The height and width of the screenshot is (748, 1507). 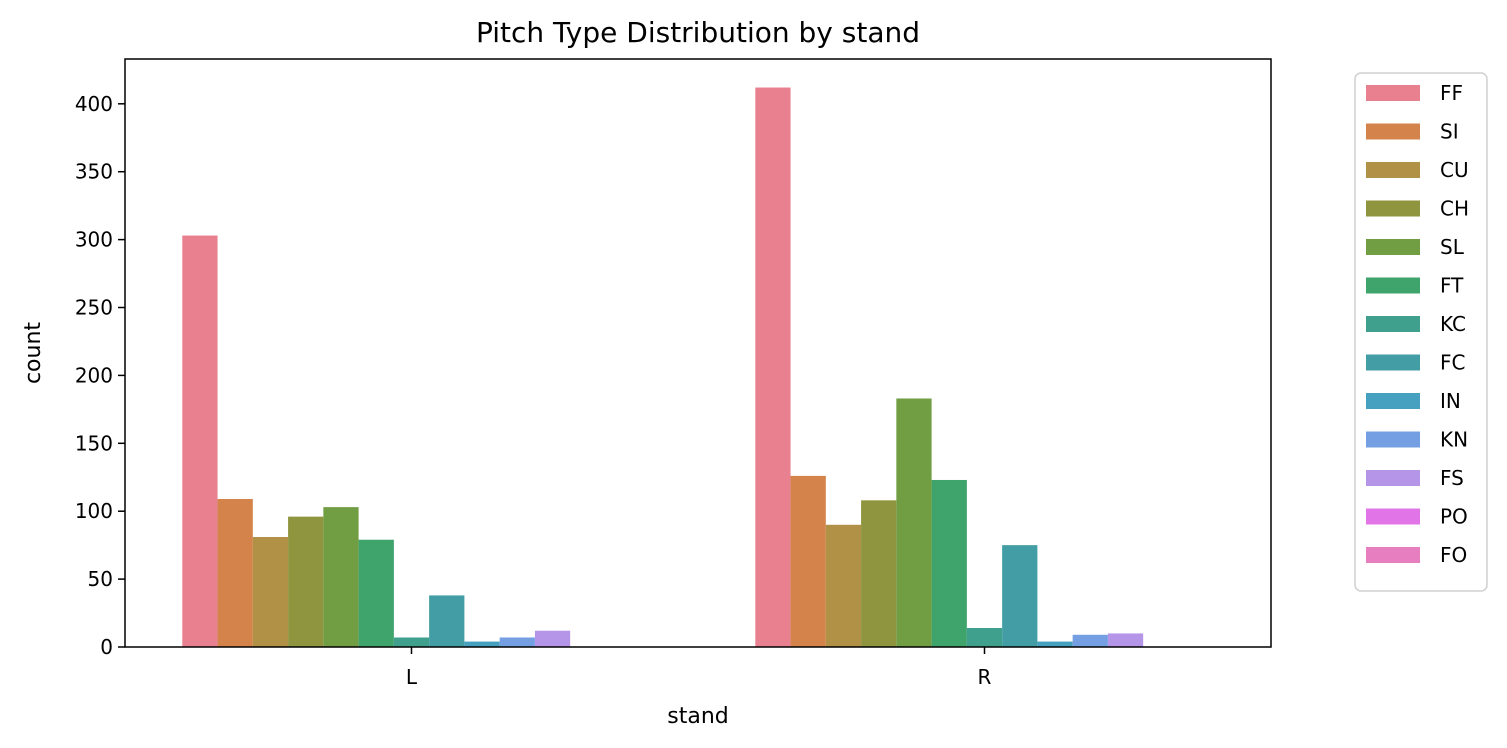 What do you see at coordinates (306, 581) in the screenshot?
I see `bar-ch-l` at bounding box center [306, 581].